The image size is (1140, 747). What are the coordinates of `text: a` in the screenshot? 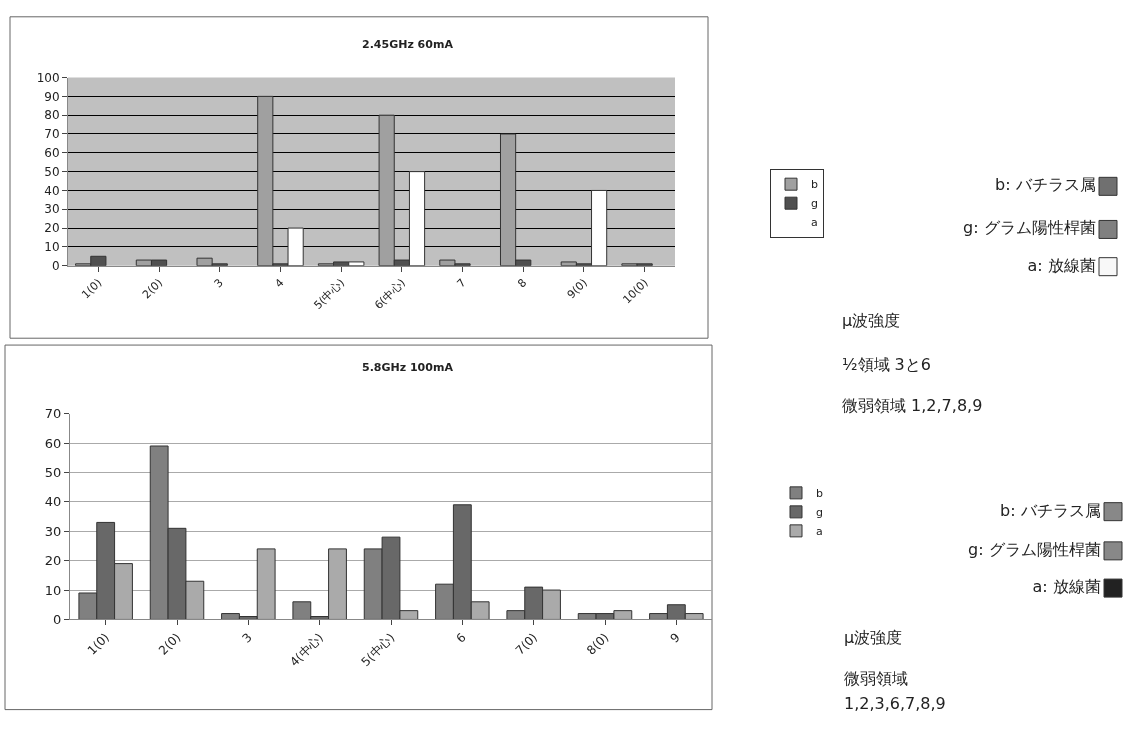 It's located at (814, 223).